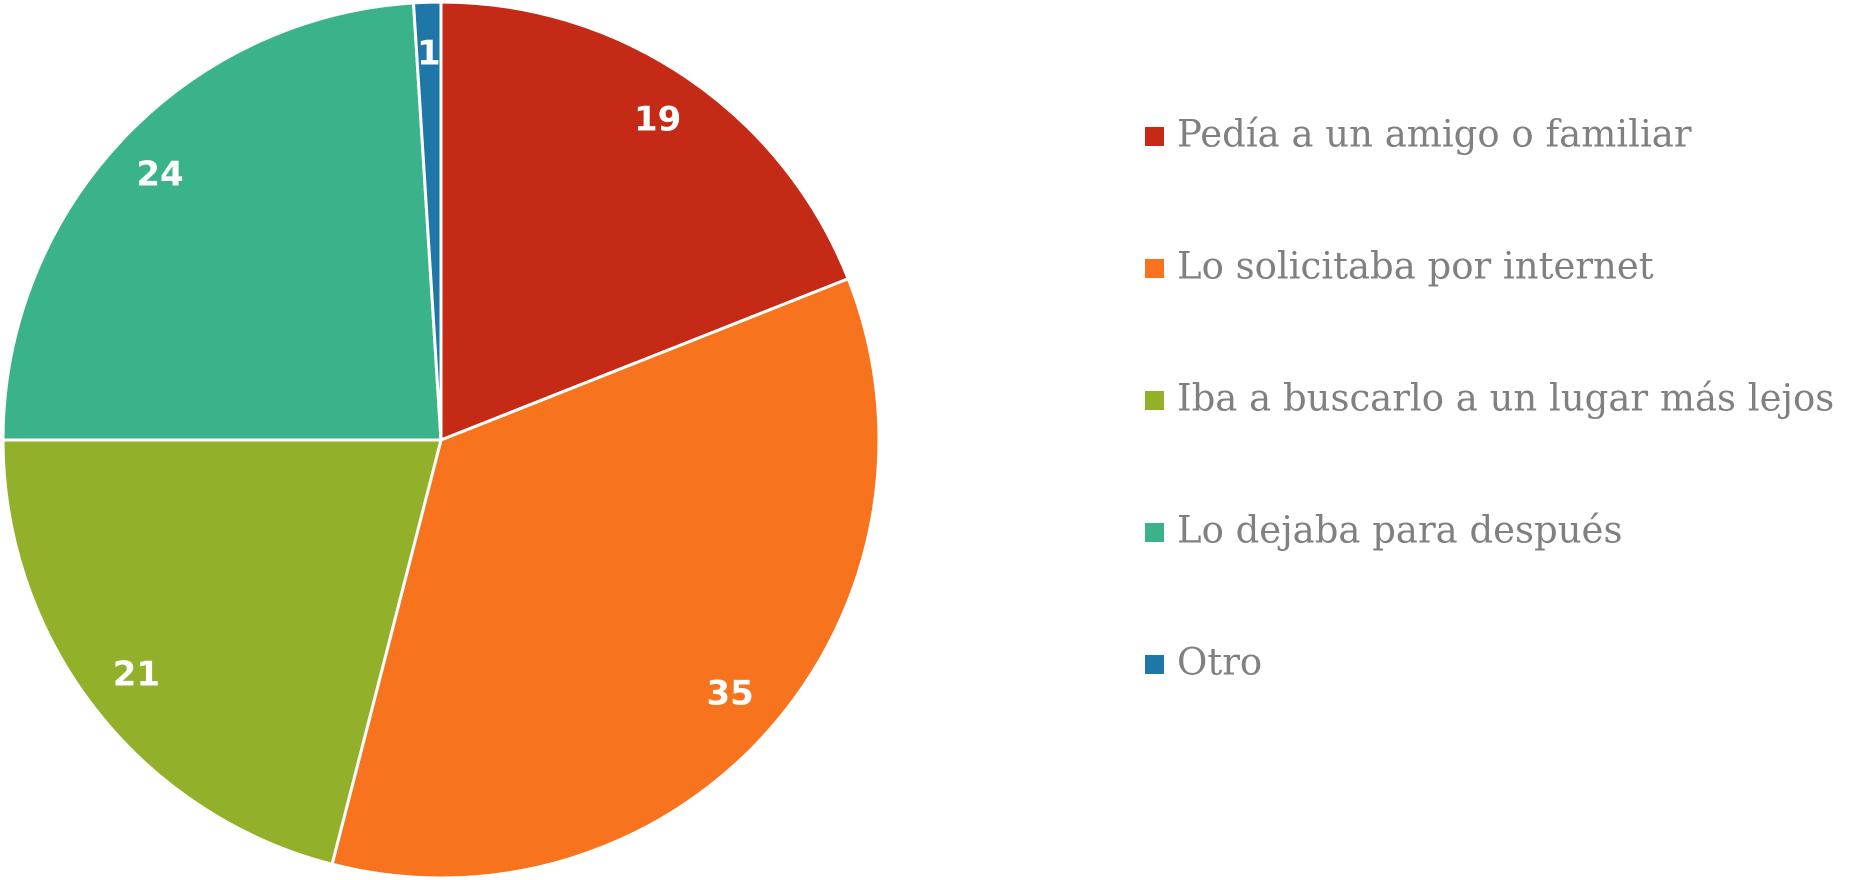 The height and width of the screenshot is (880, 1870). Describe the element at coordinates (657, 120) in the screenshot. I see `data-label: 19` at that location.